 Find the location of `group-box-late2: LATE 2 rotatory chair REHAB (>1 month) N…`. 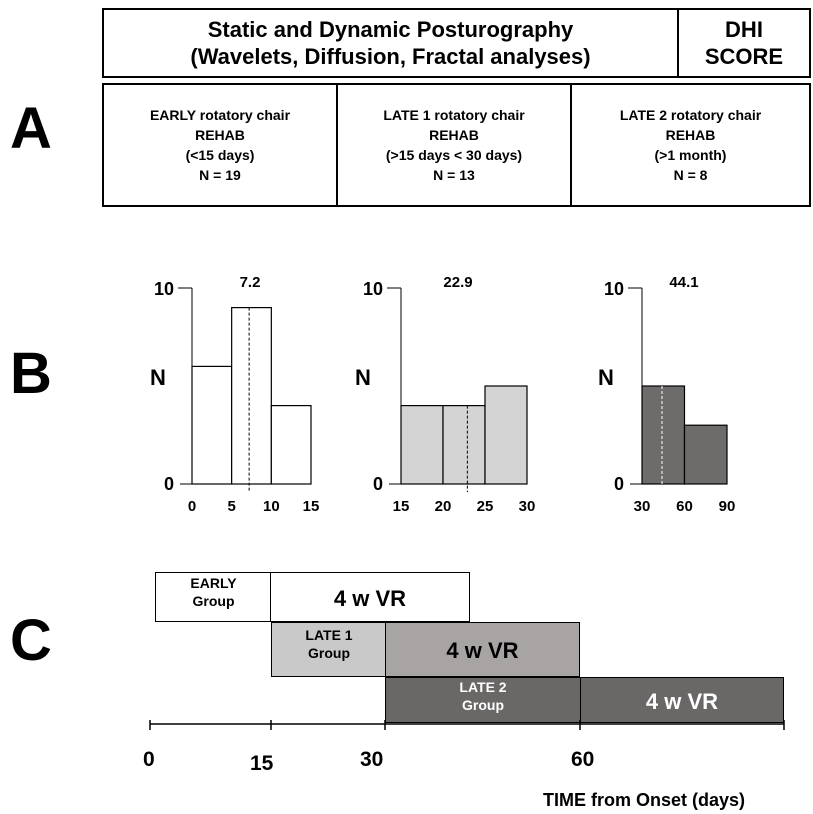

group-box-late2: LATE 2 rotatory chair REHAB (>1 month) N… is located at coordinates (690, 145).